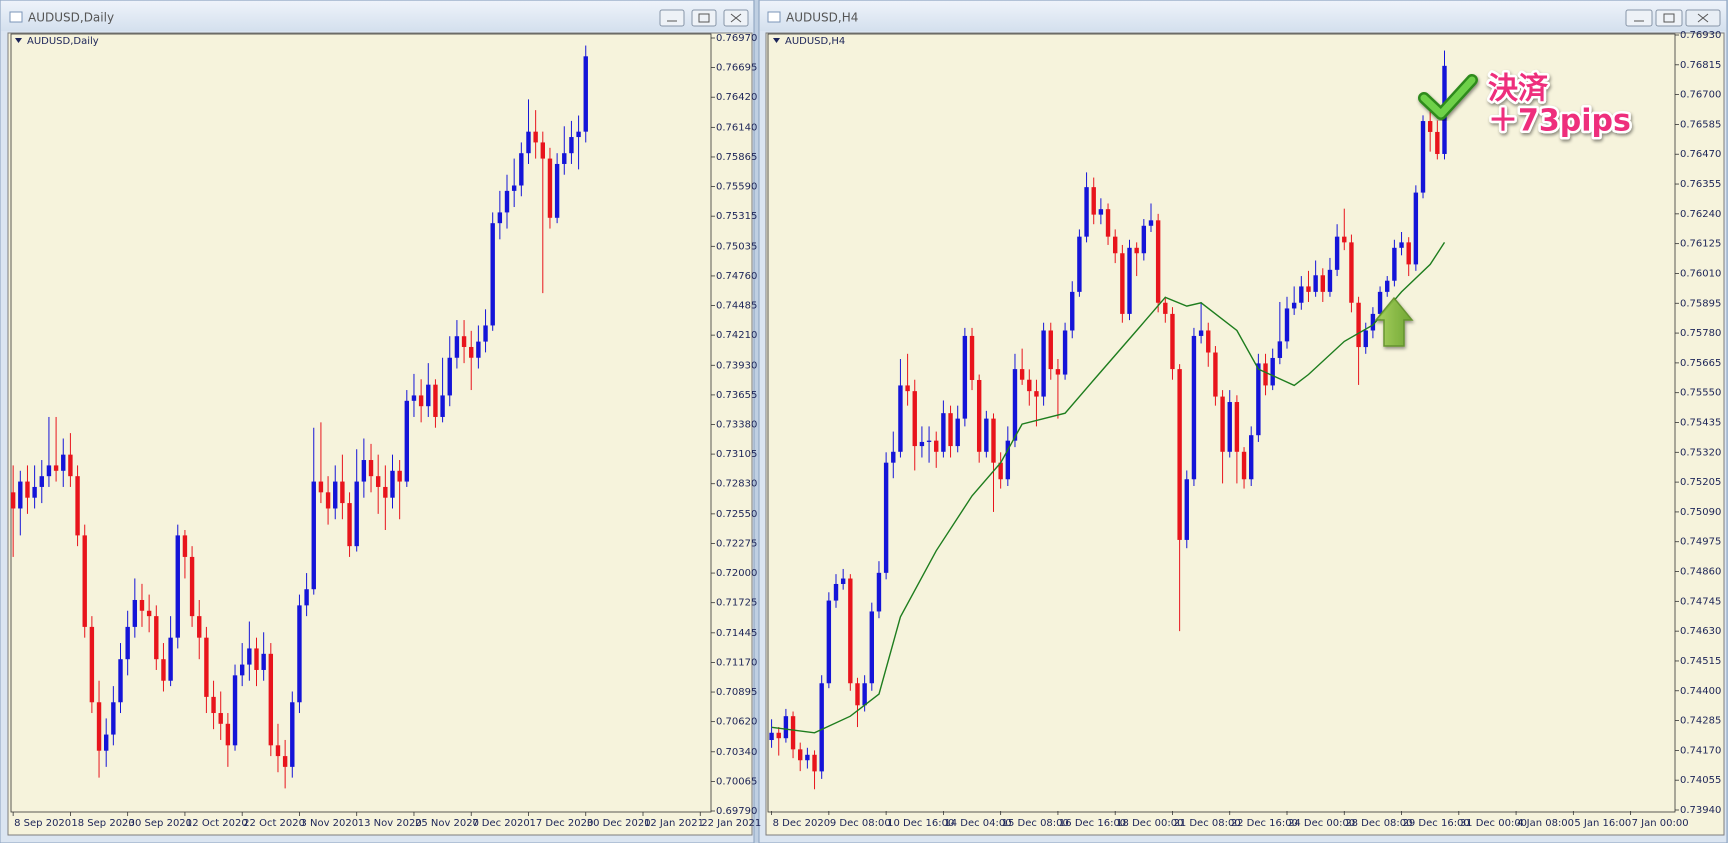  I want to click on x-tick-label: 22 Oct 2020, so click(274, 823).